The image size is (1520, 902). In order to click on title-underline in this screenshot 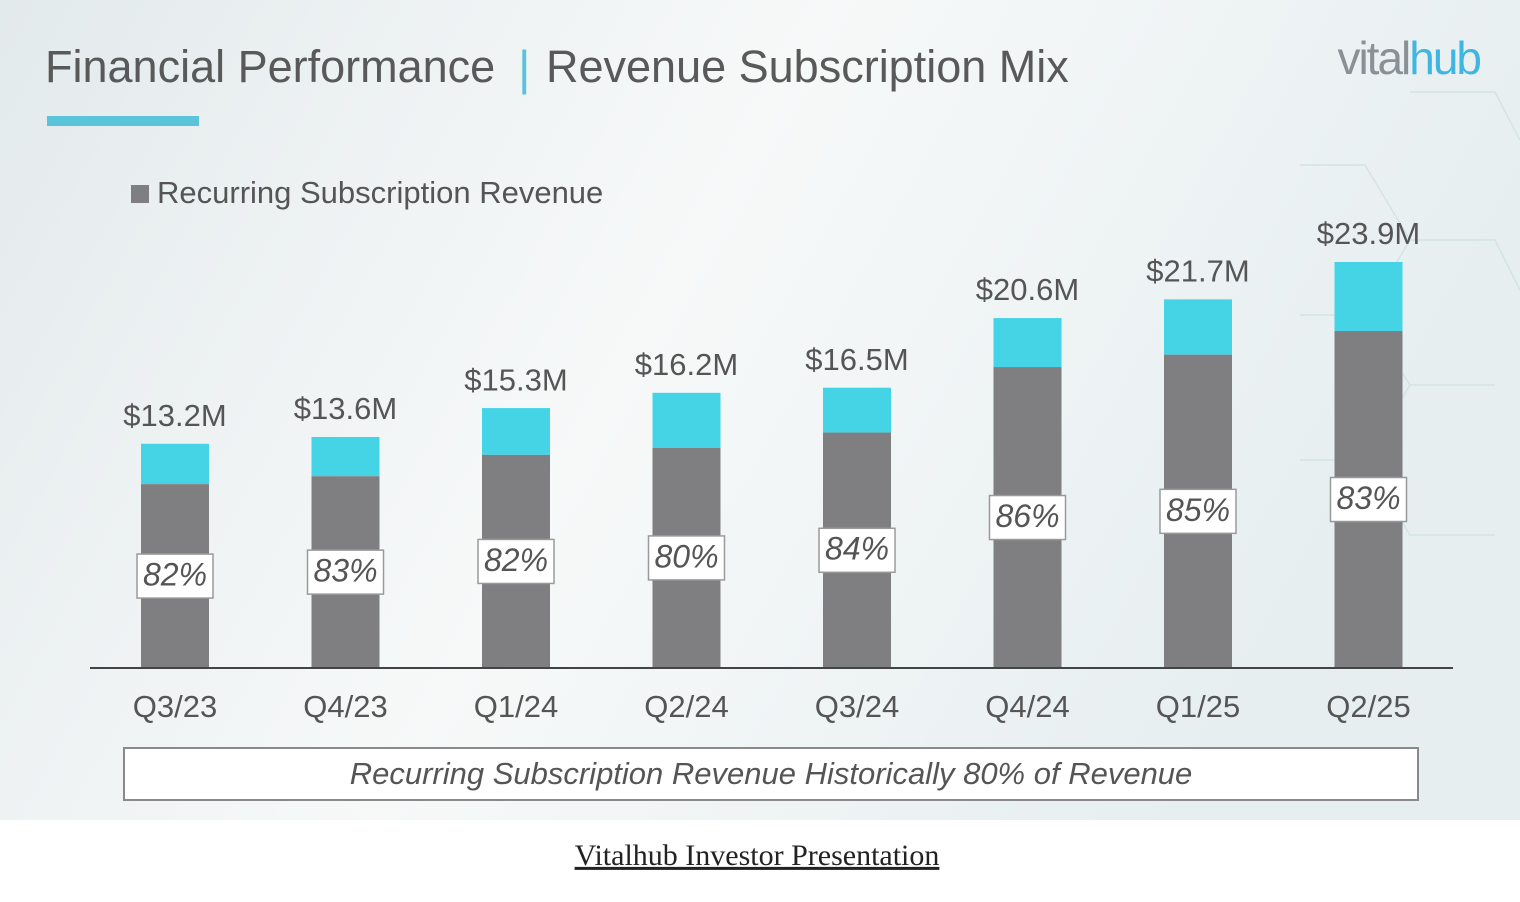, I will do `click(123, 121)`.